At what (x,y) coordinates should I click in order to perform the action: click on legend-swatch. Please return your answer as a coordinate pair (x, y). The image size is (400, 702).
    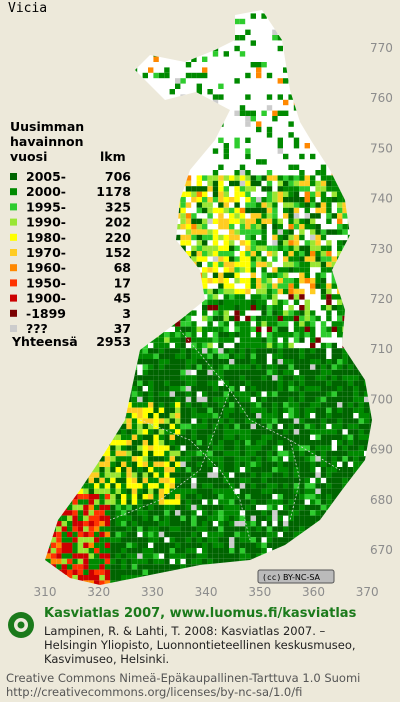
    Looking at the image, I should click on (13, 268).